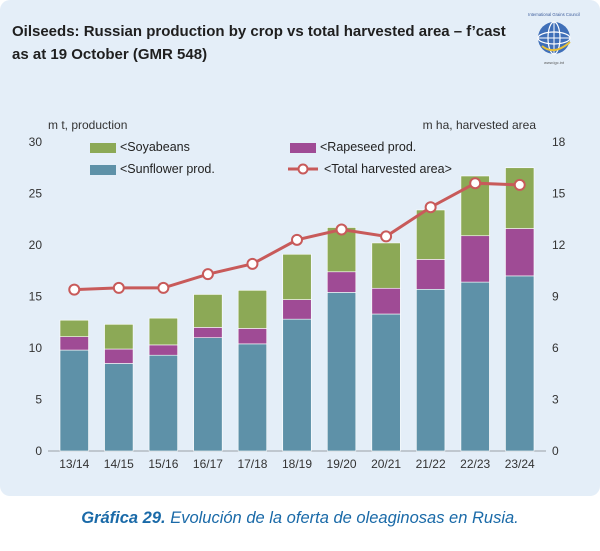 This screenshot has height=551, width=600. Describe the element at coordinates (520, 463) in the screenshot. I see `x-tick-label: 23/24` at that location.